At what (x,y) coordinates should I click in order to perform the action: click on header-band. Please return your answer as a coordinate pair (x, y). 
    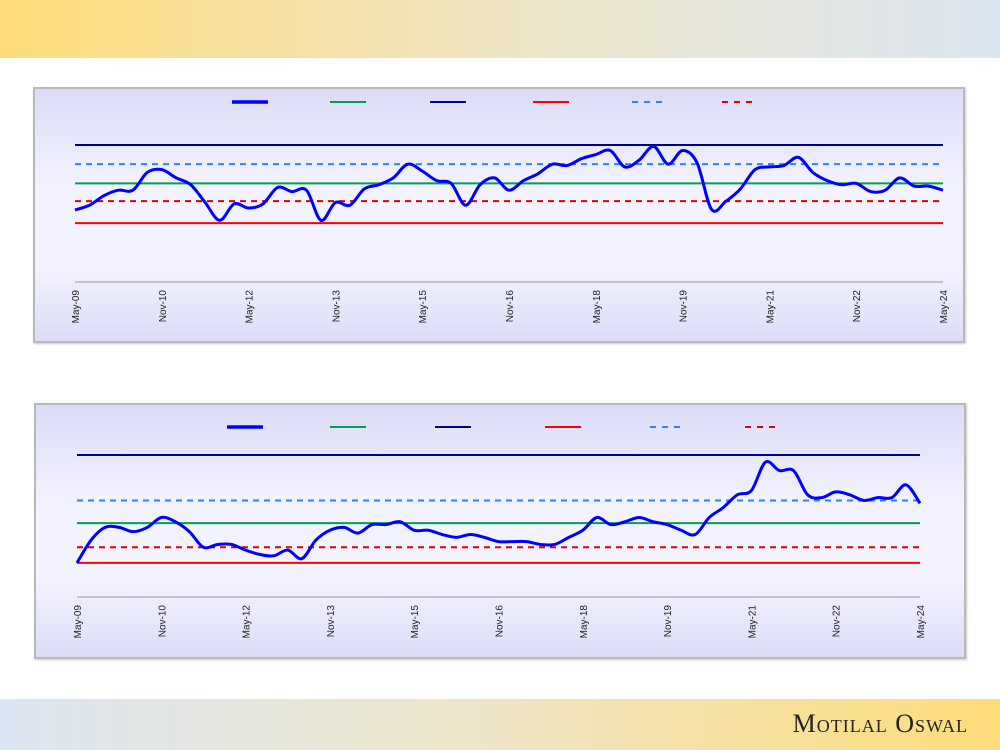
    Looking at the image, I should click on (500, 29).